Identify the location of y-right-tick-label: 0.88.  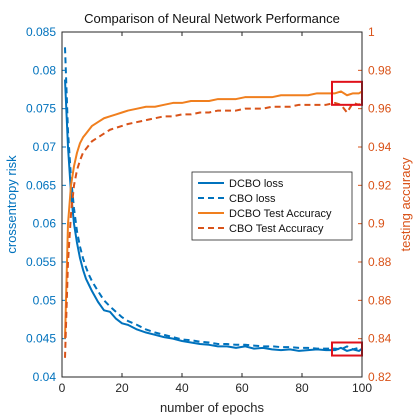
(380, 262).